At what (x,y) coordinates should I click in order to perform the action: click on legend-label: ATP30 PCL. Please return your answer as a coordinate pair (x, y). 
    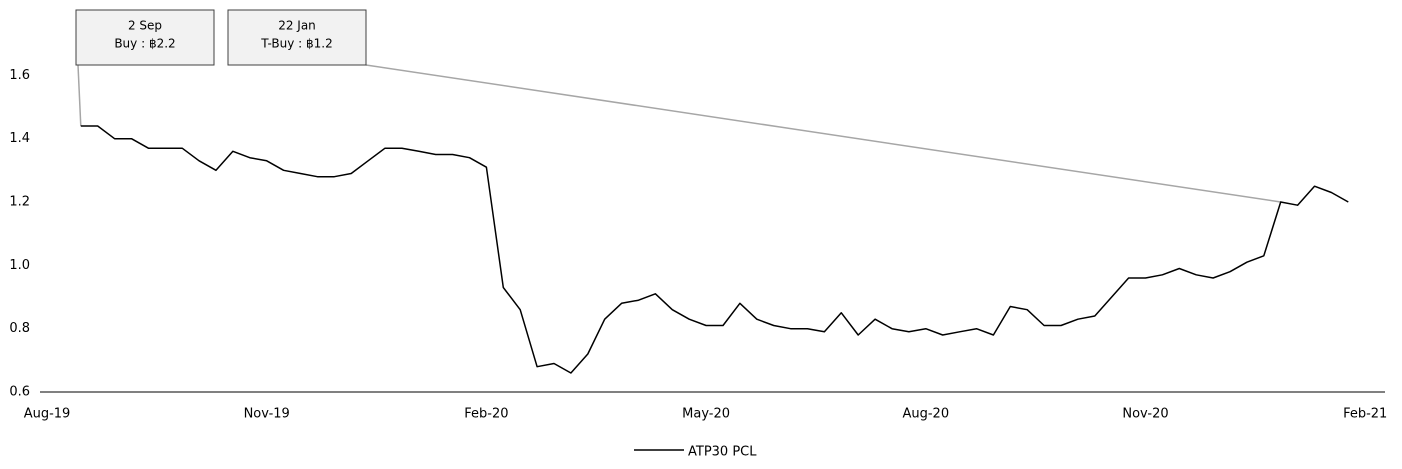
    Looking at the image, I should click on (722, 452).